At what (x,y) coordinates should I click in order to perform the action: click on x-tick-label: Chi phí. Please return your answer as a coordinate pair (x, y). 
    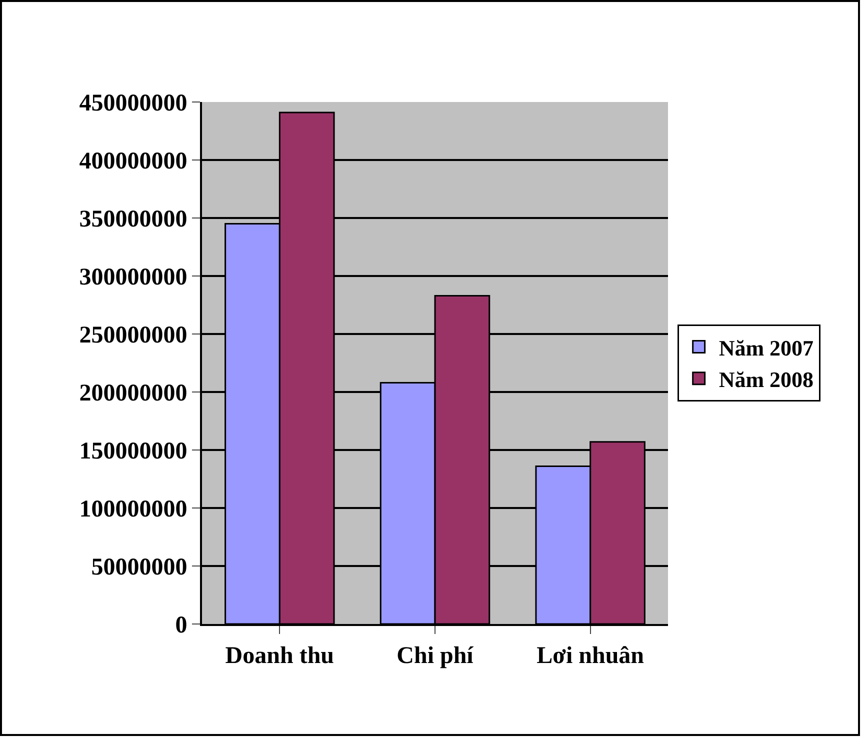
    Looking at the image, I should click on (435, 655).